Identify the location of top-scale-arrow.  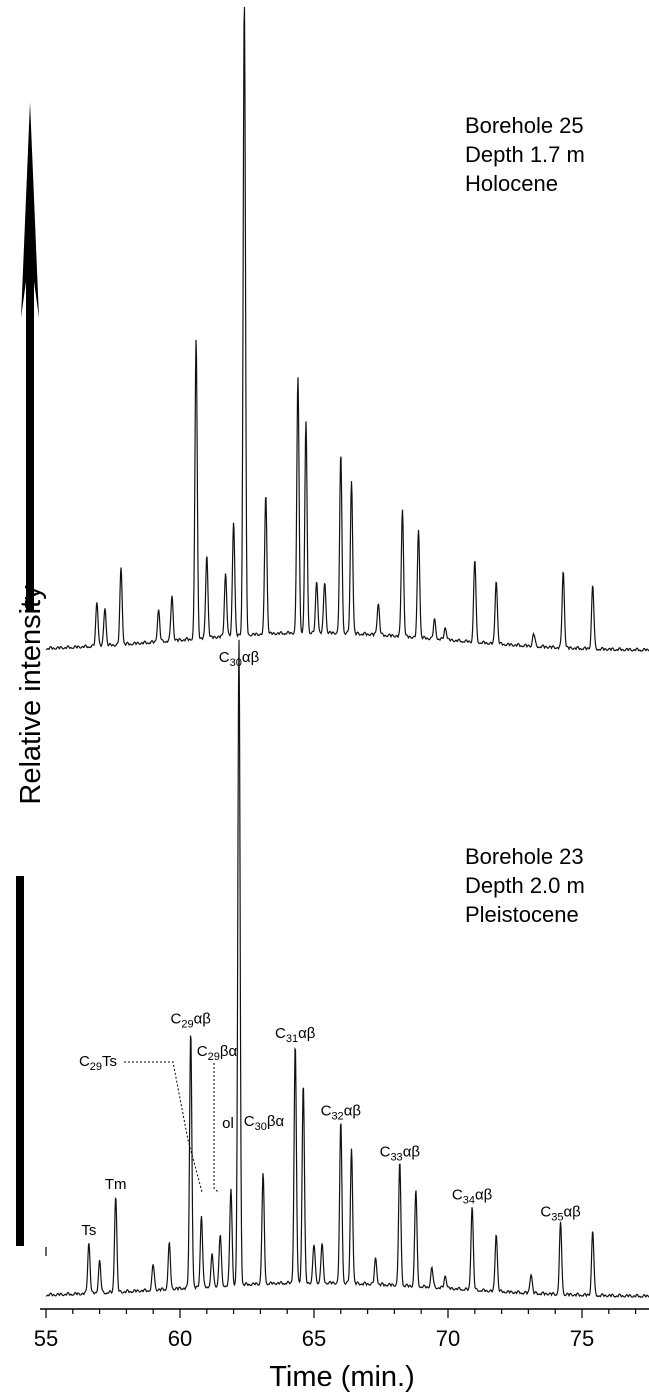
(30, 356).